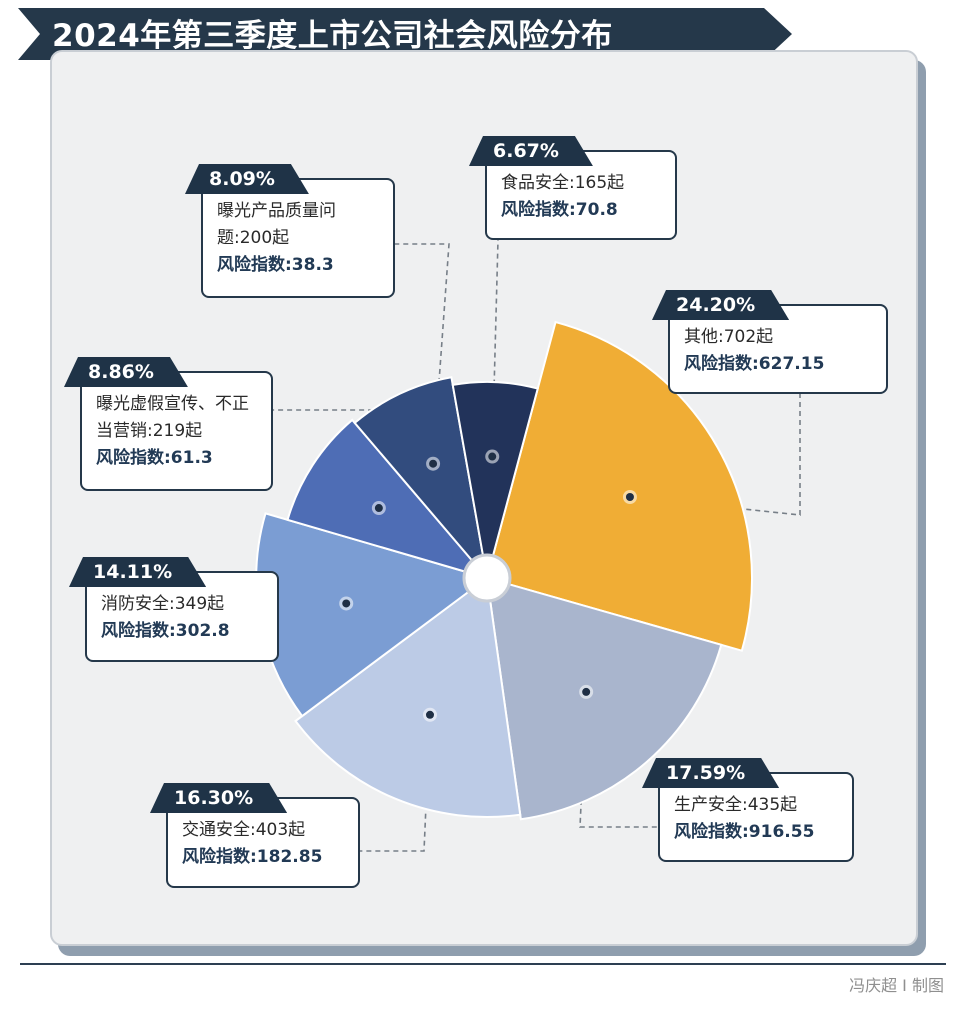  I want to click on slice-label-card: 24.20% 其他:702起 风险指数:627.15, so click(778, 349).